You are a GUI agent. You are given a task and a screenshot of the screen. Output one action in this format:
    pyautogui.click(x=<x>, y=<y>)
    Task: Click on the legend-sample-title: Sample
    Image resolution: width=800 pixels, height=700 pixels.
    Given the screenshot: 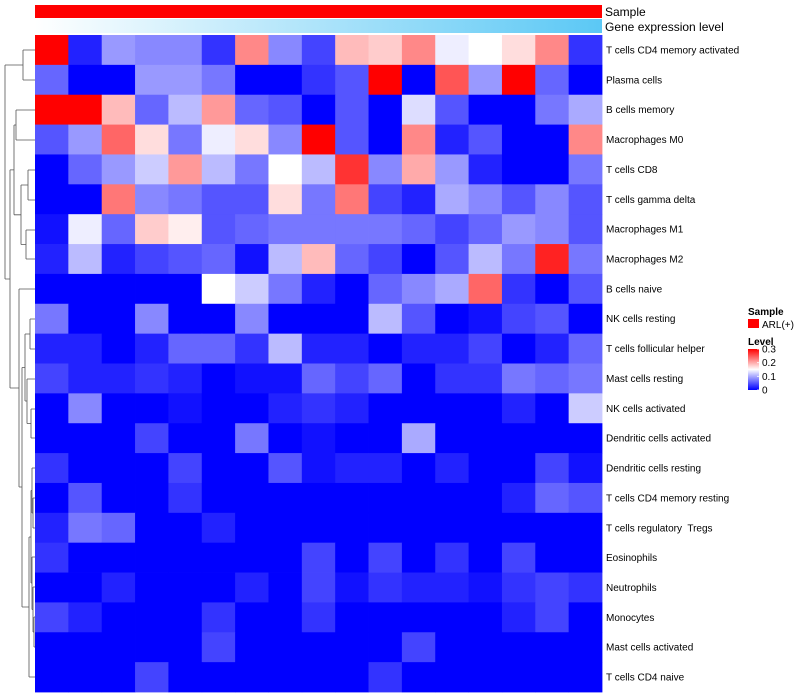 What is the action you would take?
    pyautogui.click(x=766, y=312)
    